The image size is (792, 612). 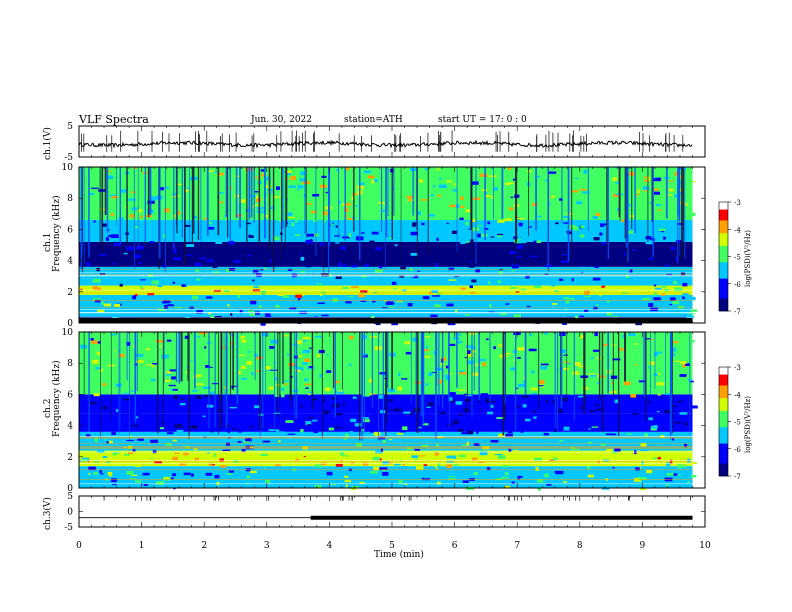 What do you see at coordinates (643, 546) in the screenshot?
I see `x-tick-label: 9` at bounding box center [643, 546].